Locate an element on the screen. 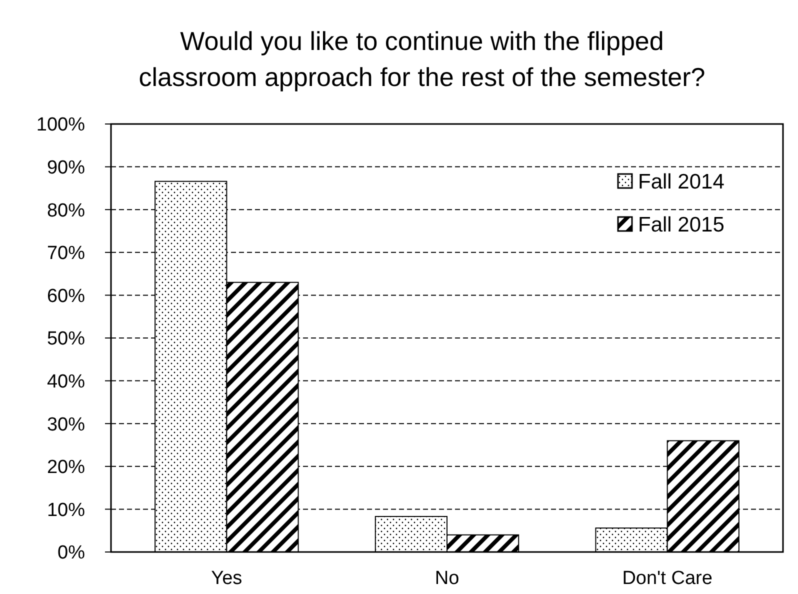 Image resolution: width=798 pixels, height=594 pixels. y-tick-label: 80% is located at coordinates (66, 211).